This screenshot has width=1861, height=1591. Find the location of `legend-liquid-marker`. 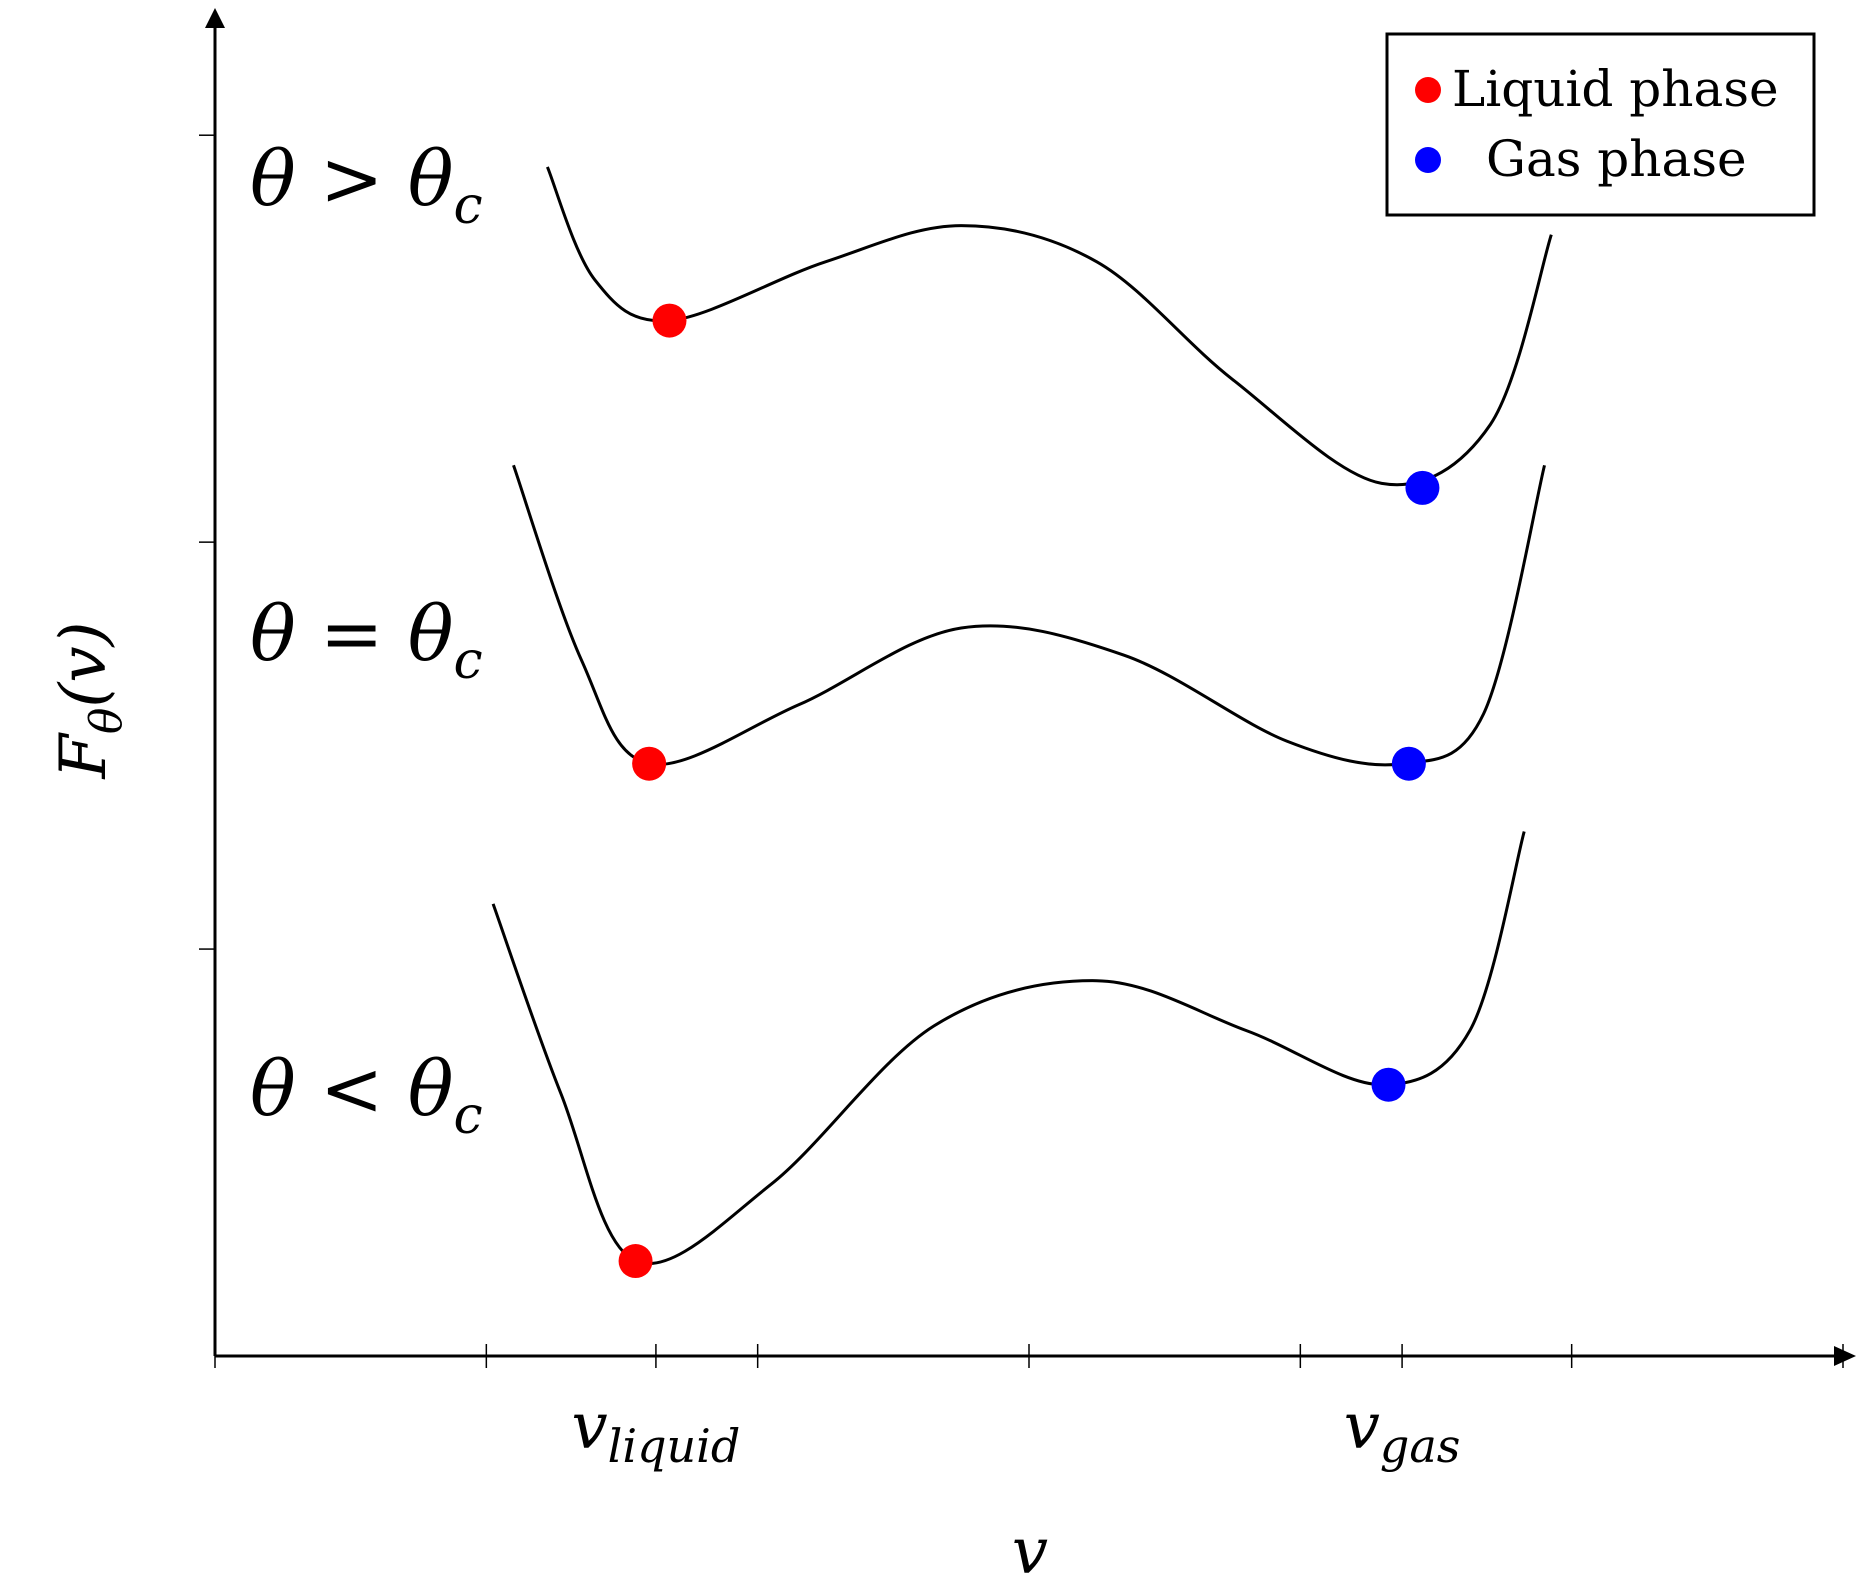

legend-liquid-marker is located at coordinates (1428, 90).